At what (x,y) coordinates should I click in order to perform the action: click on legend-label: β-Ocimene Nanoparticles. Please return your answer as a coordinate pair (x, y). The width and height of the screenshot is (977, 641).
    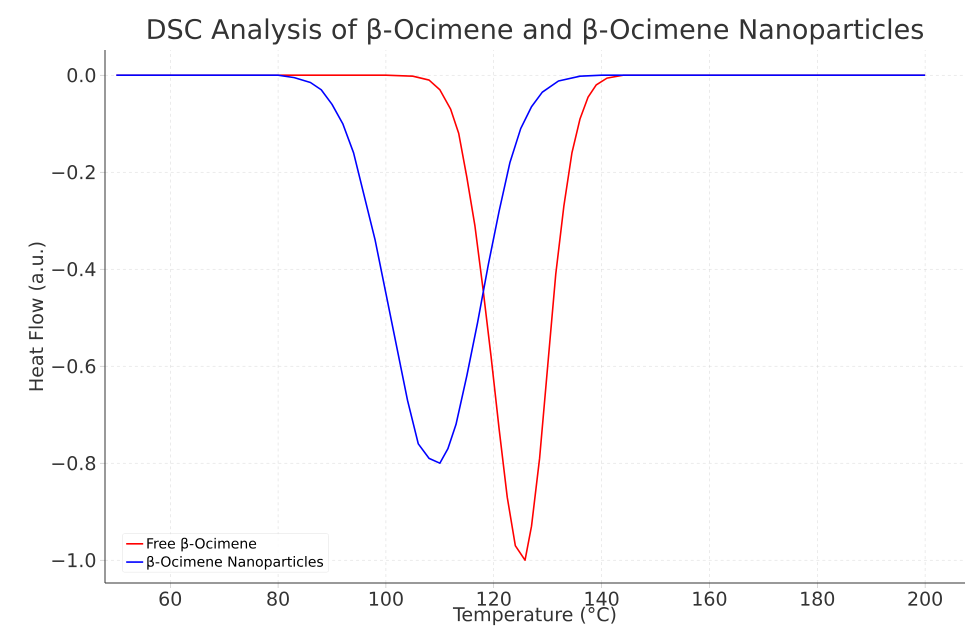
    Looking at the image, I should click on (235, 563).